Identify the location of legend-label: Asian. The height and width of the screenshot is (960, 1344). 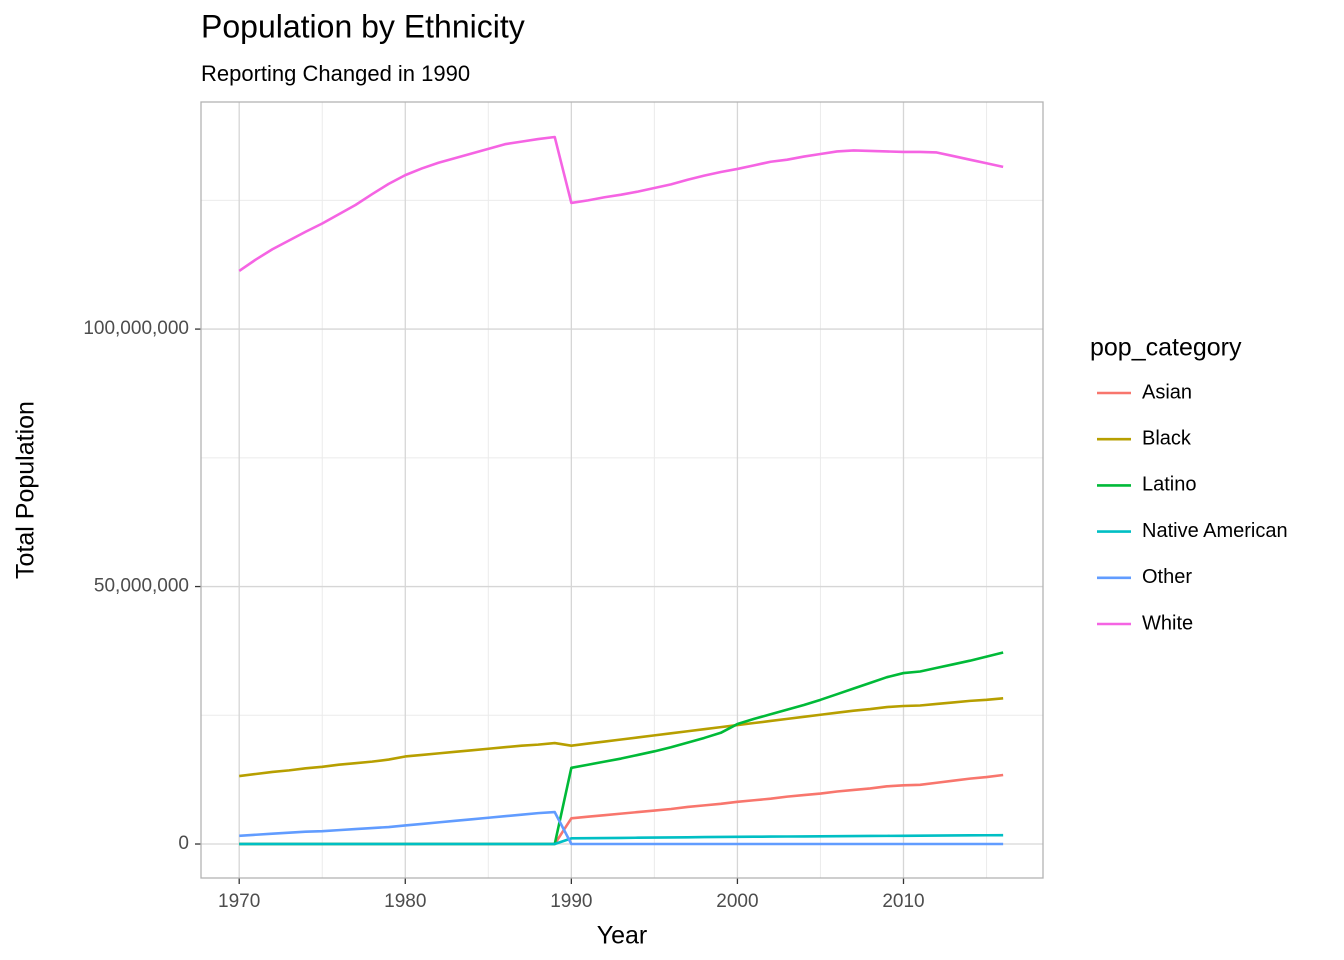
(1167, 392).